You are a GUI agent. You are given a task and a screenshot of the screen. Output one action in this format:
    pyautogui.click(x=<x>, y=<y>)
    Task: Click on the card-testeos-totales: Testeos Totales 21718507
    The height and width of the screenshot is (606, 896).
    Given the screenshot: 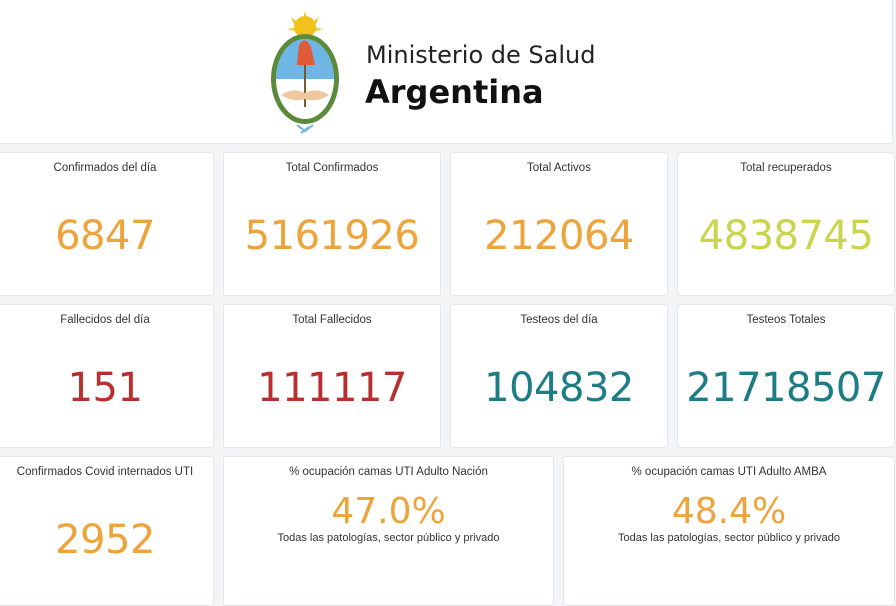 What is the action you would take?
    pyautogui.click(x=786, y=376)
    